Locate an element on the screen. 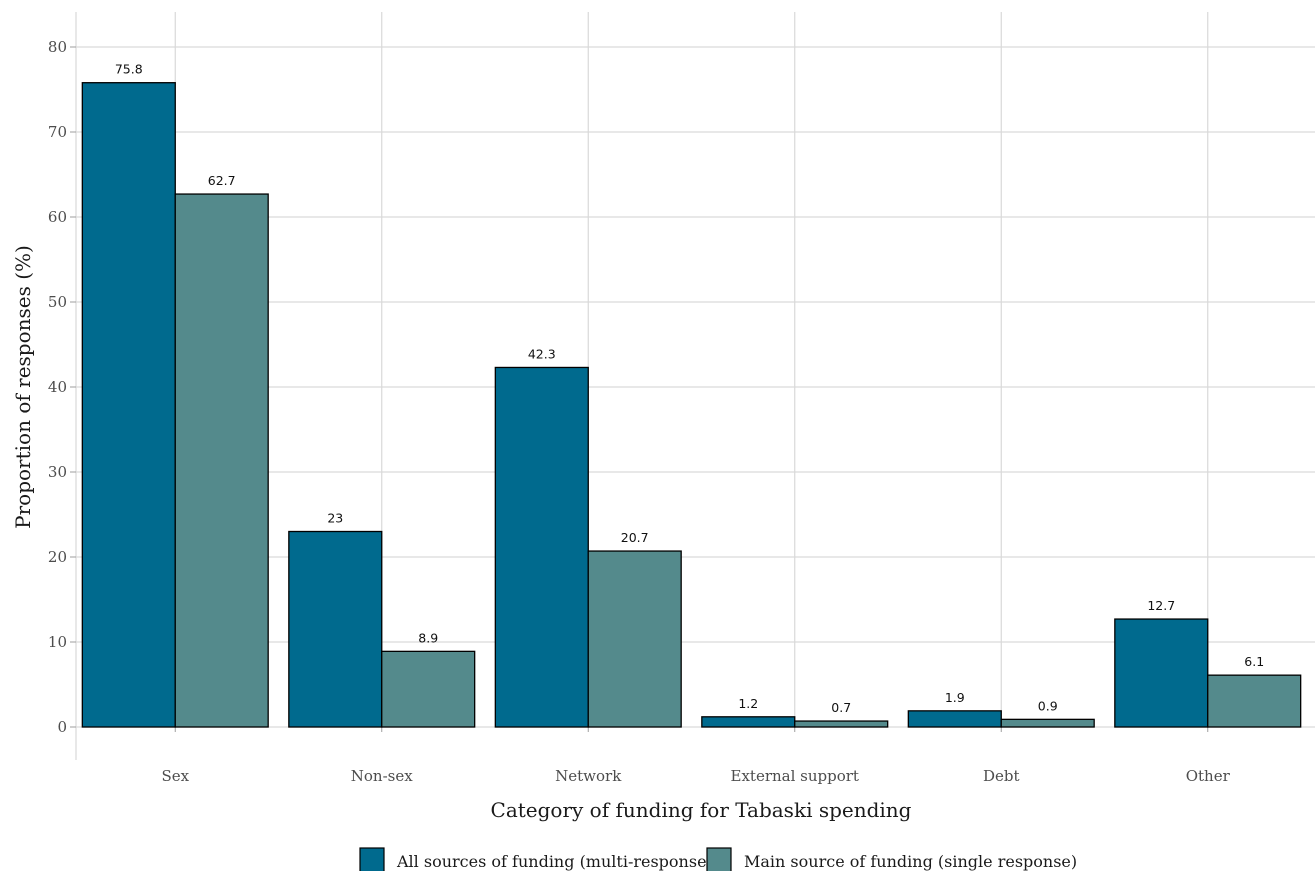  y-tick-label: 0 is located at coordinates (62, 727).